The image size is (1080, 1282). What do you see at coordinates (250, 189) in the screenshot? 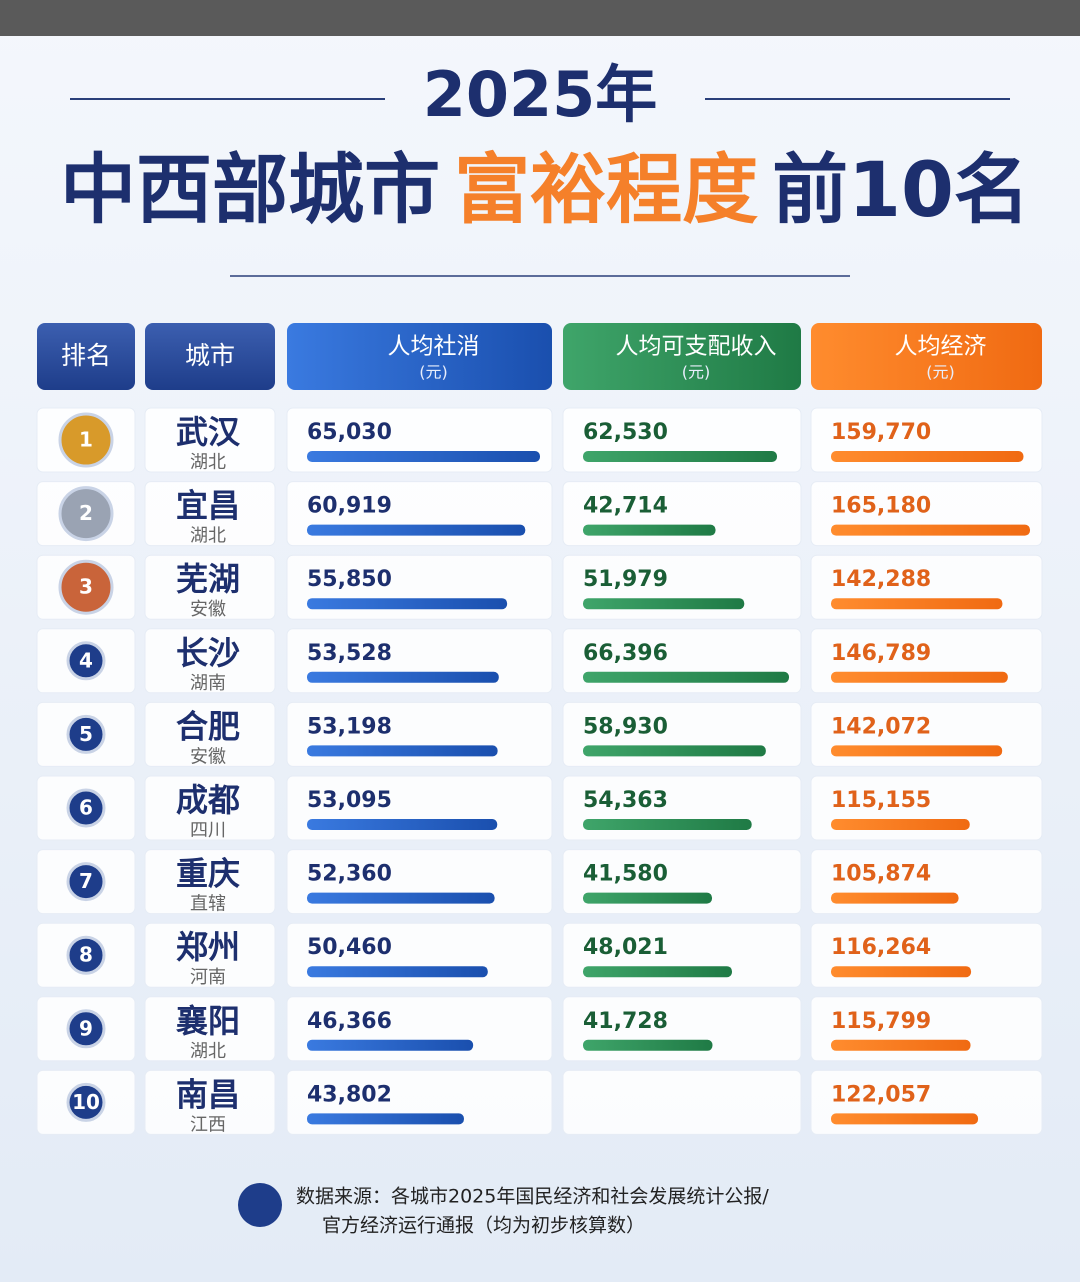
I see `title-part: 中西部城市` at bounding box center [250, 189].